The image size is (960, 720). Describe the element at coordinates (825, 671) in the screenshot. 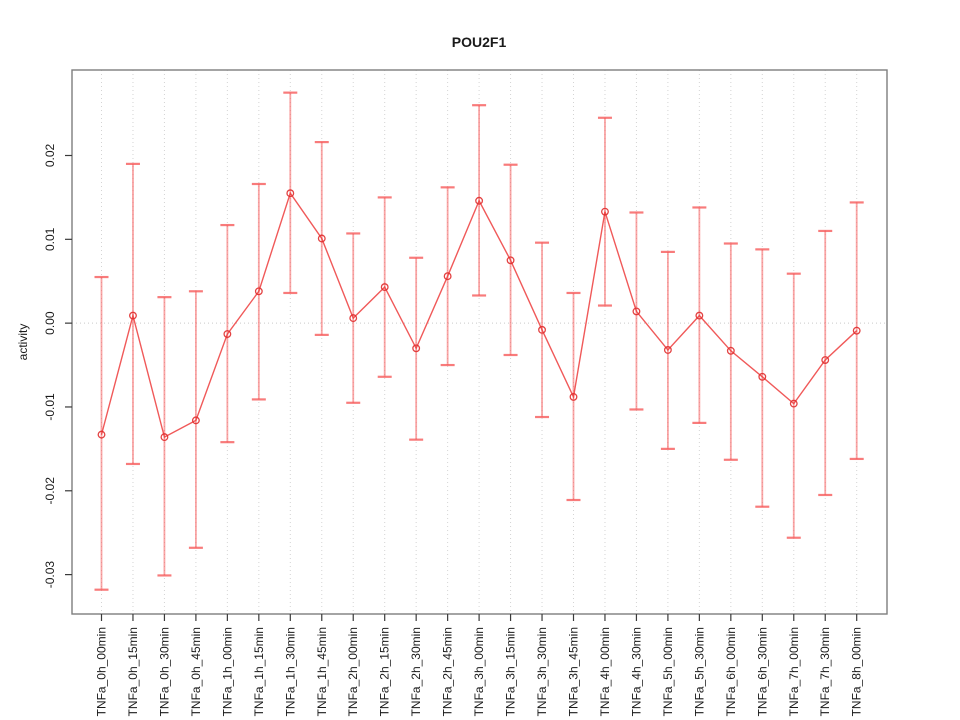

I see `x-tick-label: TNFa_7h_30min` at that location.